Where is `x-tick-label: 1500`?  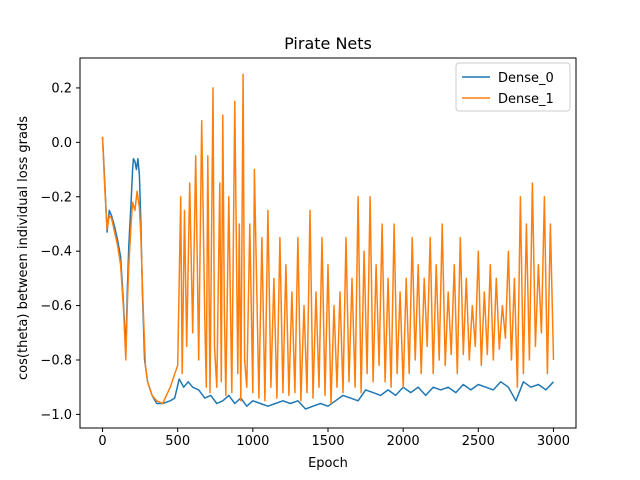 x-tick-label: 1500 is located at coordinates (327, 441).